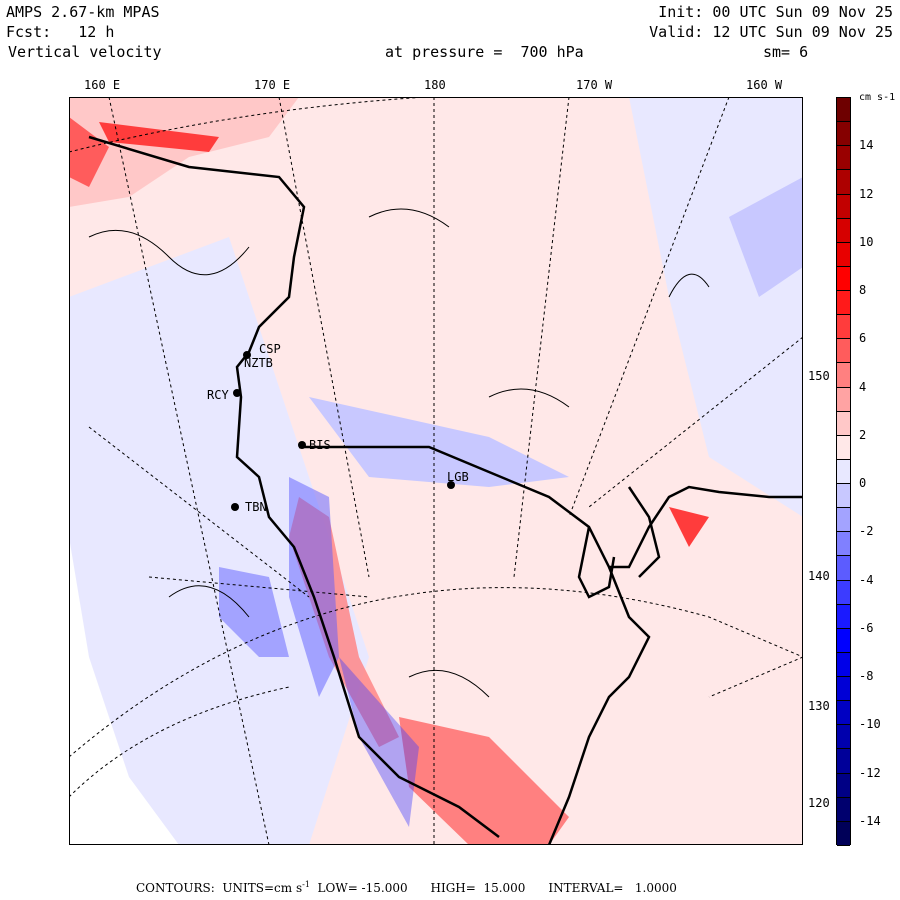 This screenshot has height=900, width=900. Describe the element at coordinates (306, 884) in the screenshot. I see `units-exponent: -1` at that location.